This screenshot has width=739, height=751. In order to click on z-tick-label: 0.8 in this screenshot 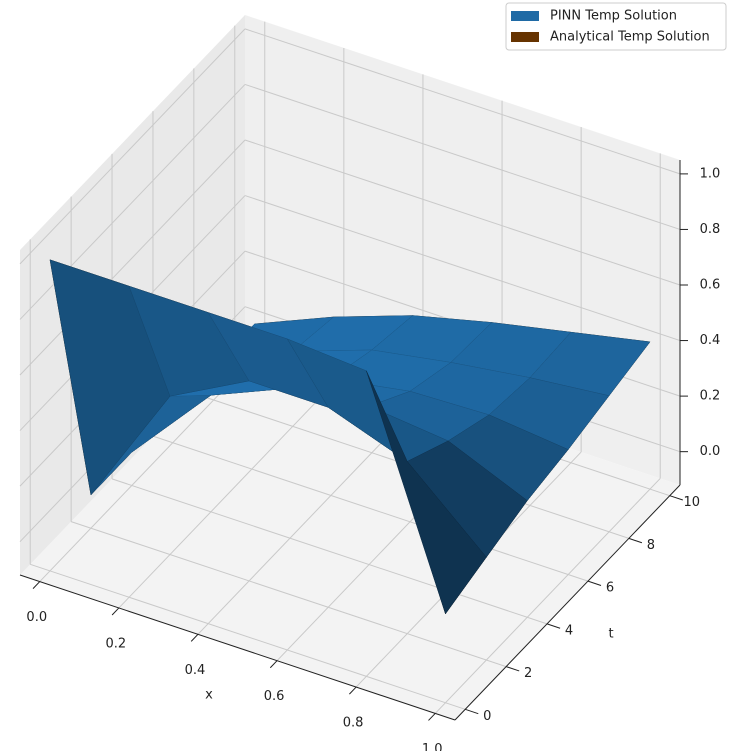, I will do `click(710, 229)`.